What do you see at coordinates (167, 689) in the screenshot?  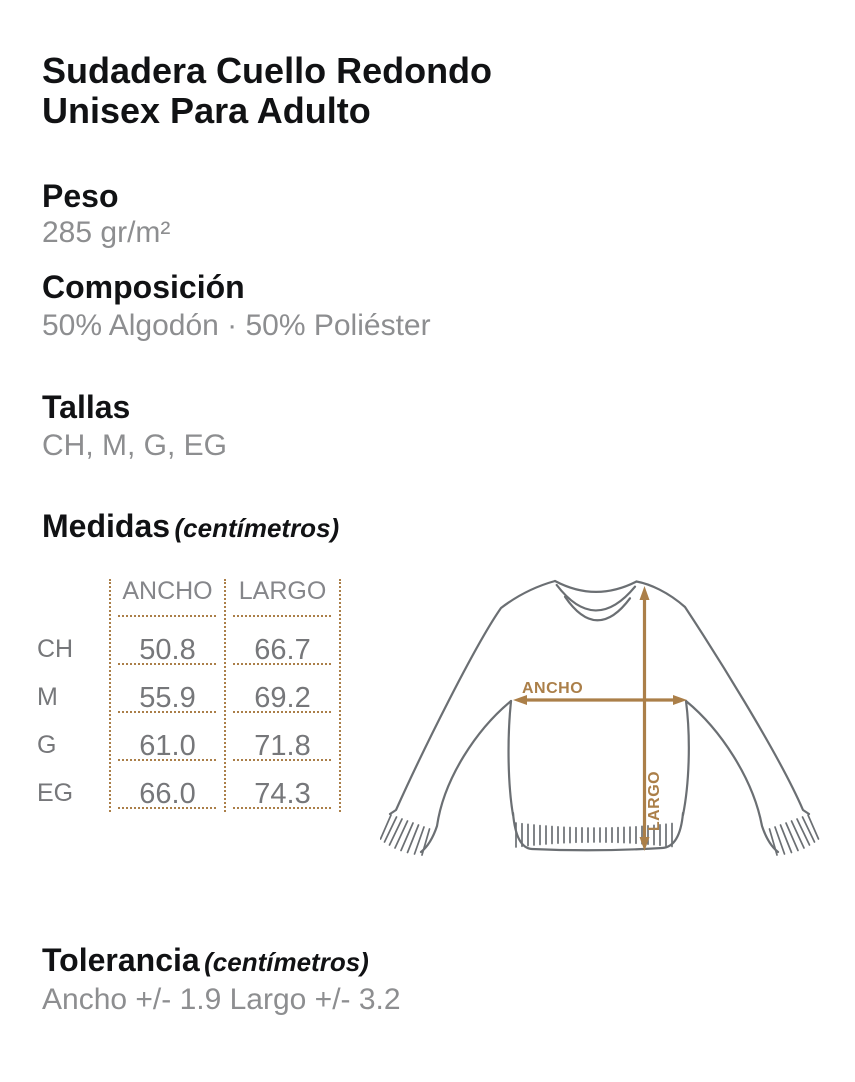 I see `cell-m-ancho: 55.9` at bounding box center [167, 689].